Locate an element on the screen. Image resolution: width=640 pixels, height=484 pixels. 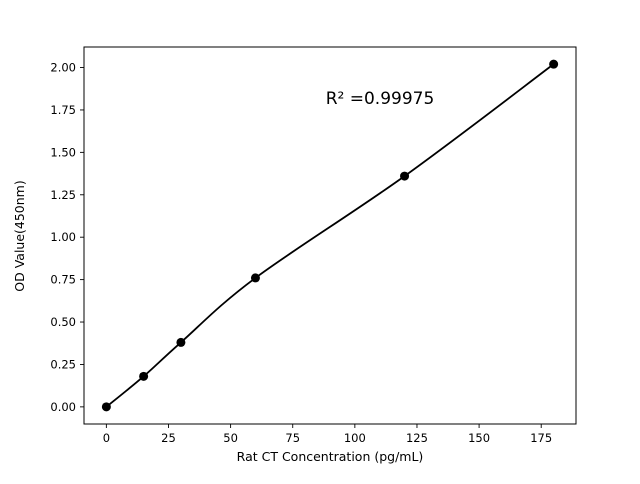
x-tick-label: 75 is located at coordinates (292, 438).